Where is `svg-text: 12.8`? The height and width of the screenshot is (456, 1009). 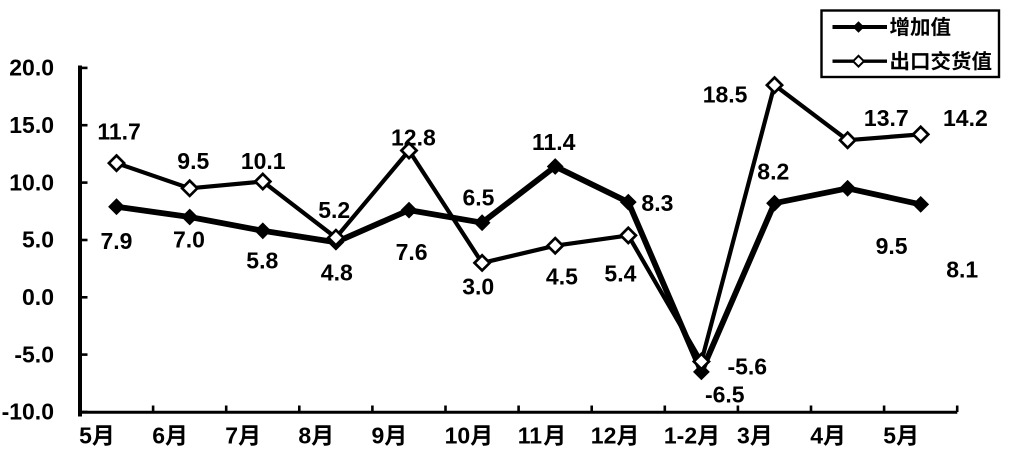 svg-text: 12.8 is located at coordinates (413, 137).